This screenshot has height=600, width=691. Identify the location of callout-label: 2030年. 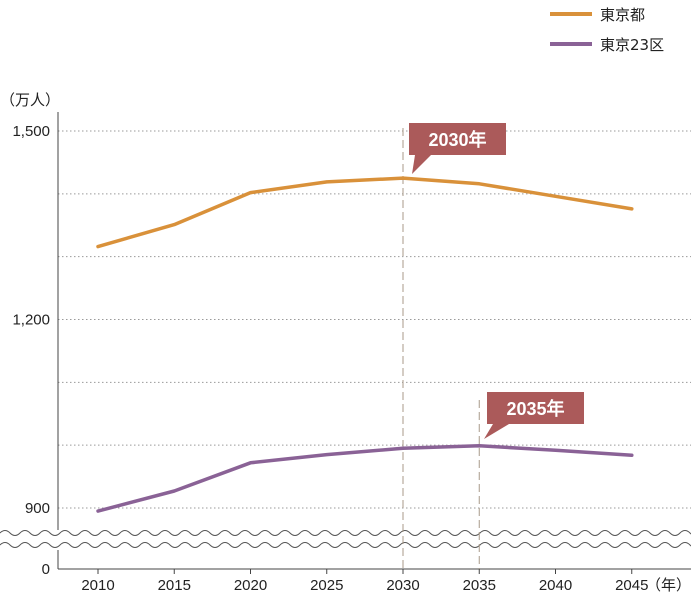
(457, 139).